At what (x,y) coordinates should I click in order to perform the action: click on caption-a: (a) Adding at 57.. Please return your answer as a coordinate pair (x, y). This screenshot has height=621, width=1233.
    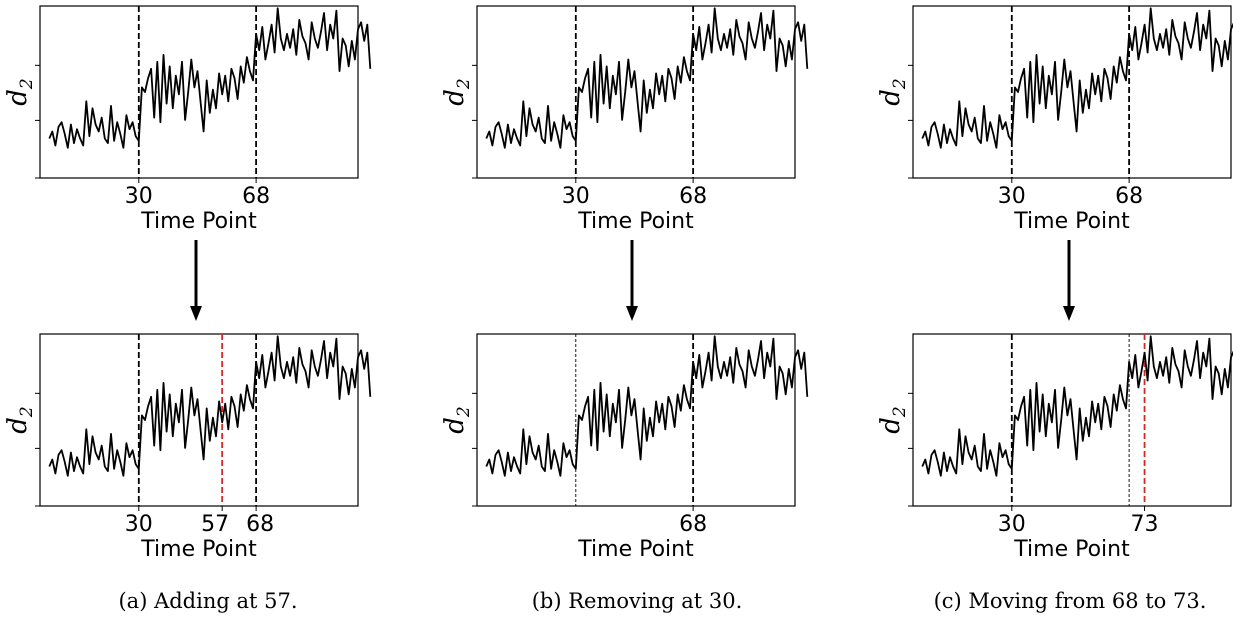
    Looking at the image, I should click on (207, 601).